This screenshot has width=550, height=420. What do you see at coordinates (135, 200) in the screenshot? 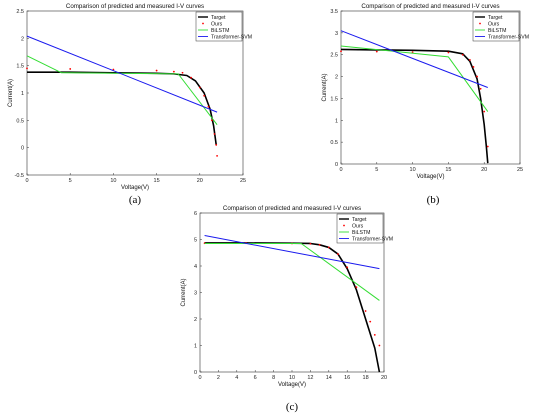
I see `panel-caption: (a)` at bounding box center [135, 200].